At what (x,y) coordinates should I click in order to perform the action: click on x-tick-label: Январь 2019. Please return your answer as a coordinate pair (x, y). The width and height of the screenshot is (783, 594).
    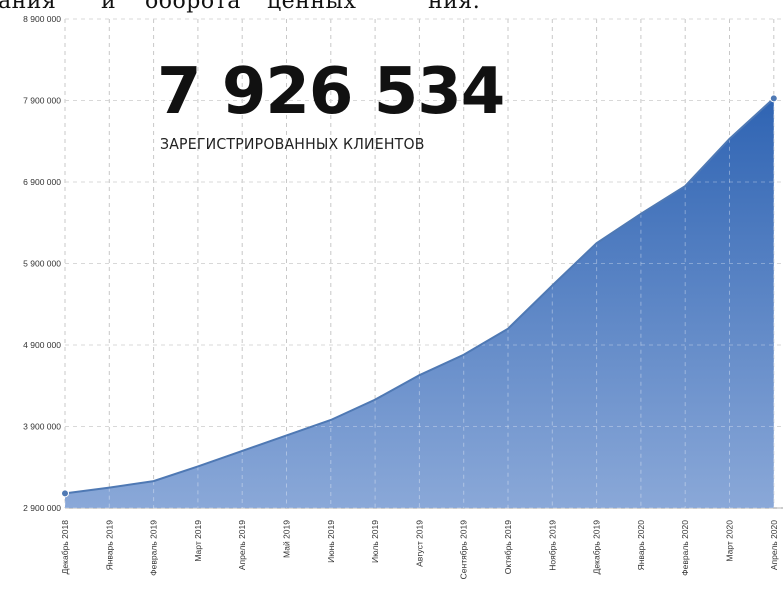
    Looking at the image, I should click on (109, 545).